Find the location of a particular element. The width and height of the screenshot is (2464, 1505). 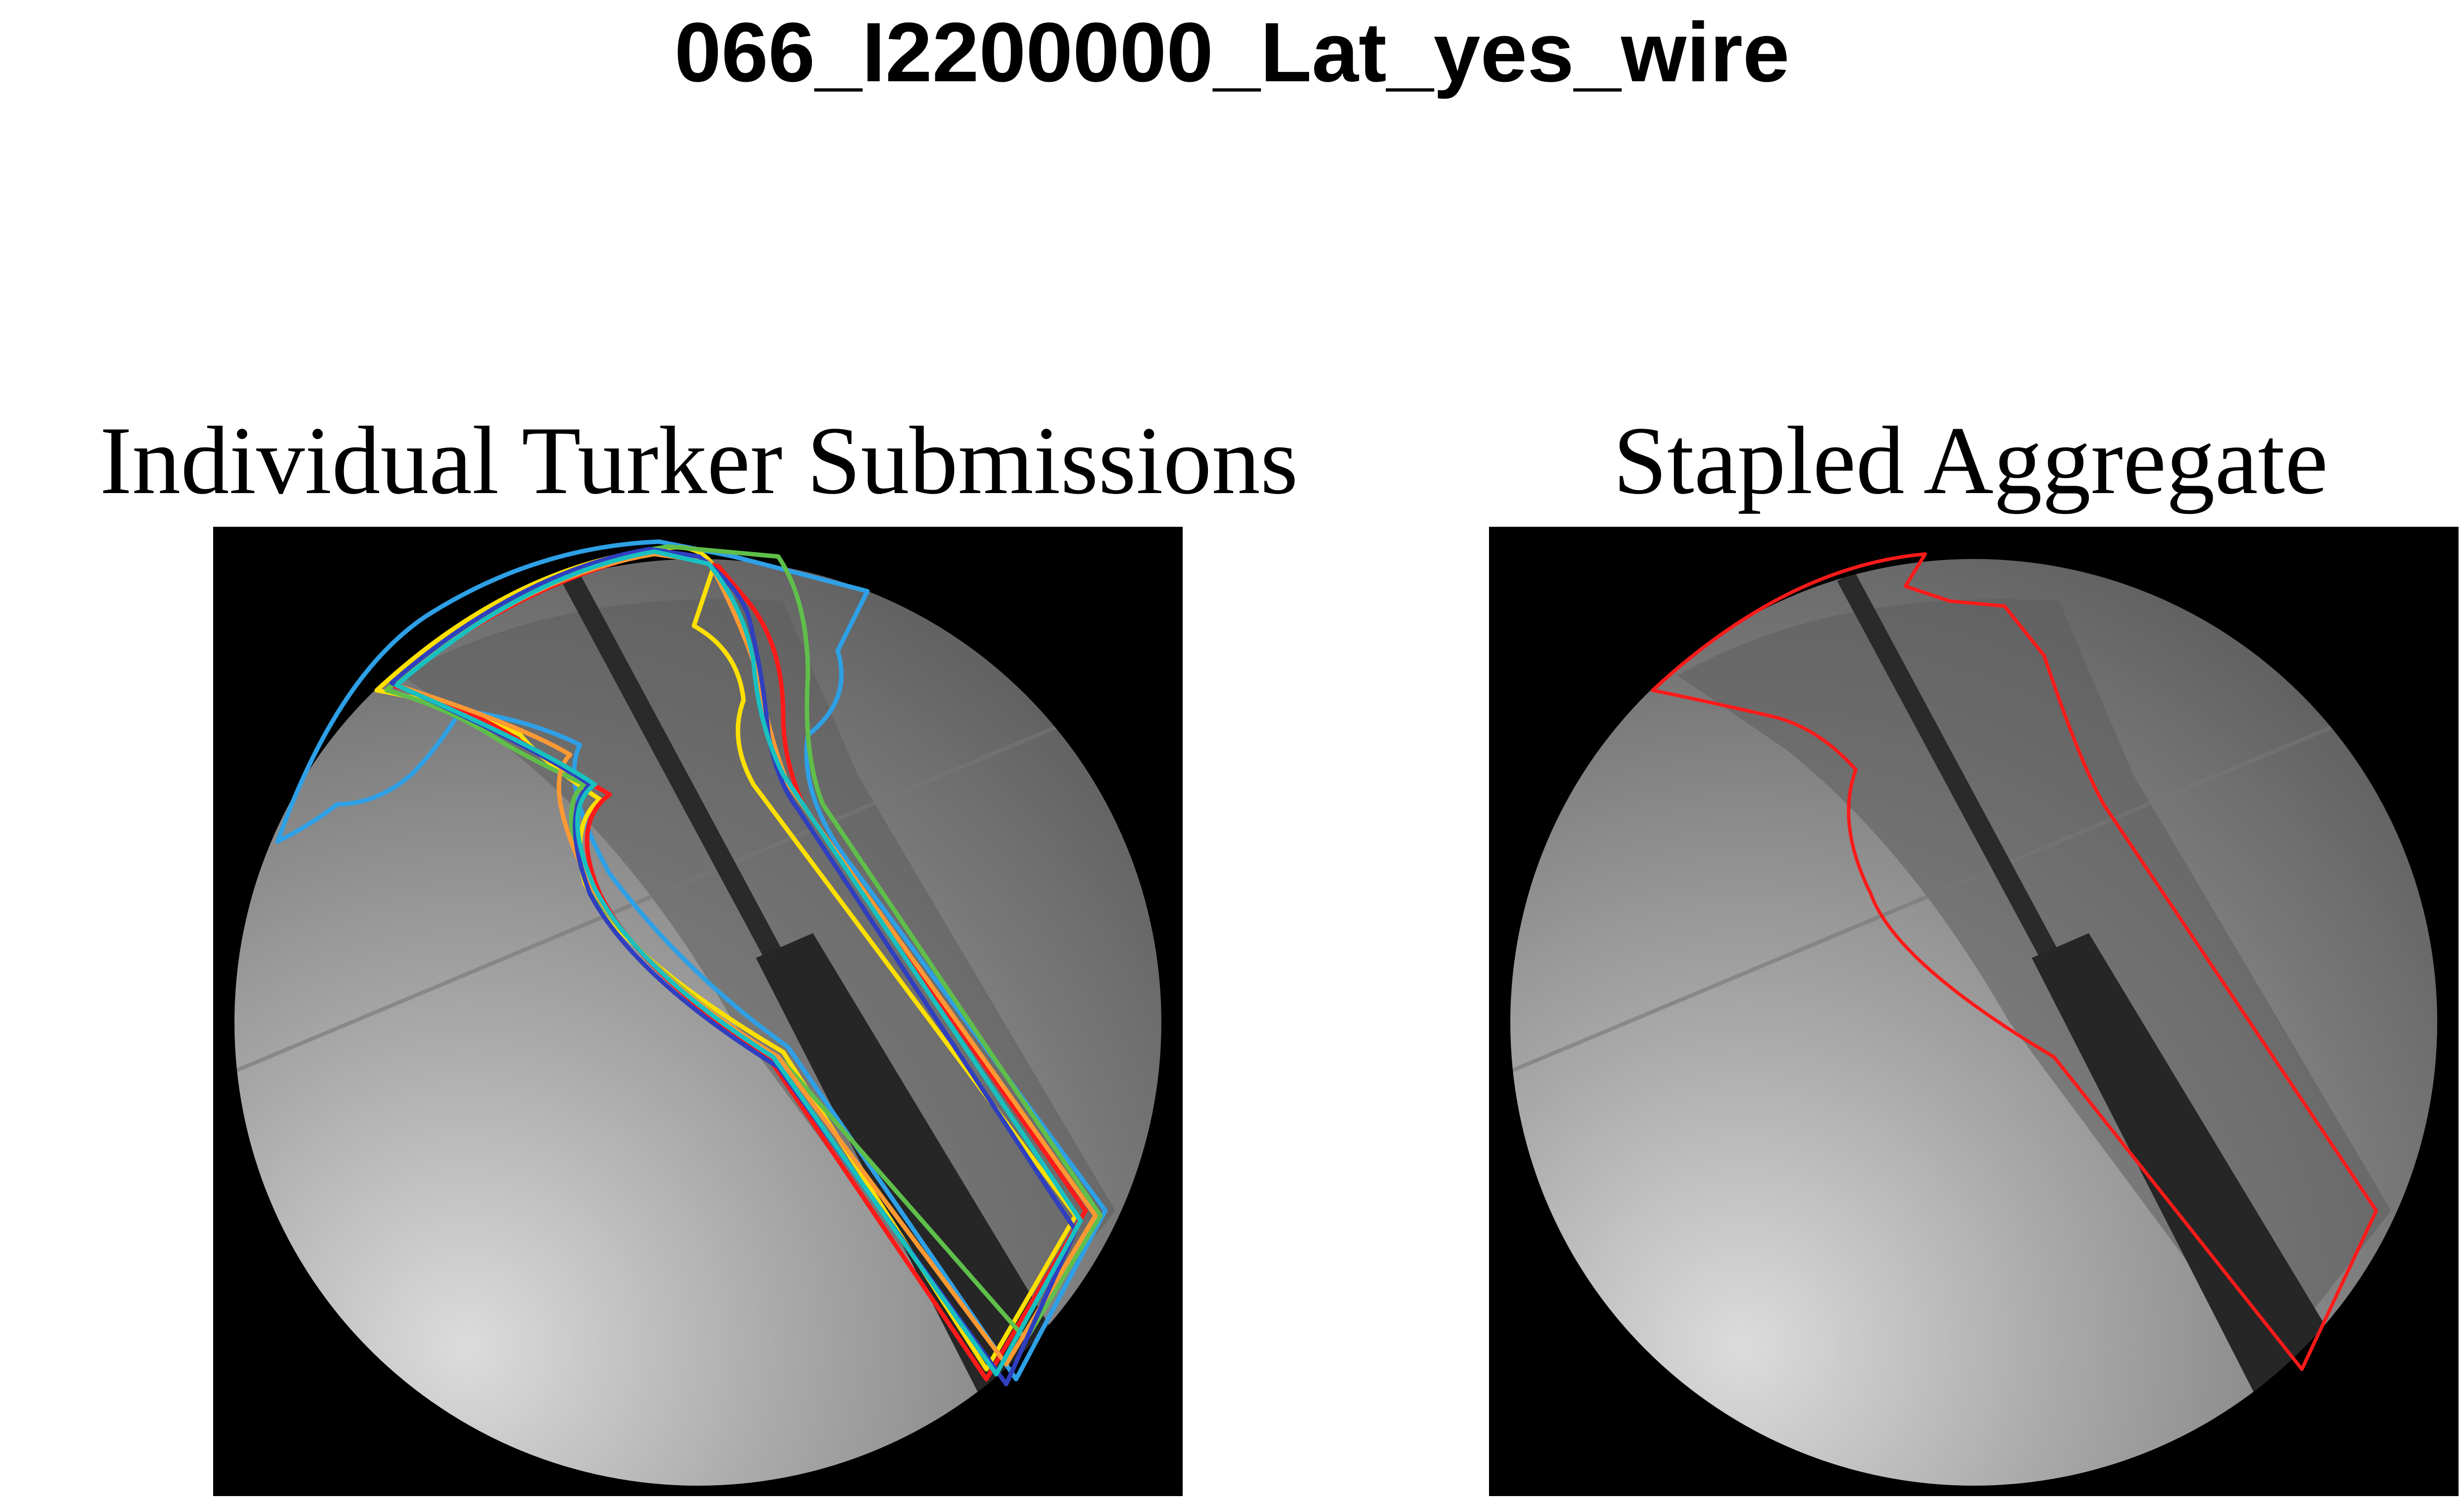

right-panel-title: Stapled Aggregate is located at coordinates (1970, 460).